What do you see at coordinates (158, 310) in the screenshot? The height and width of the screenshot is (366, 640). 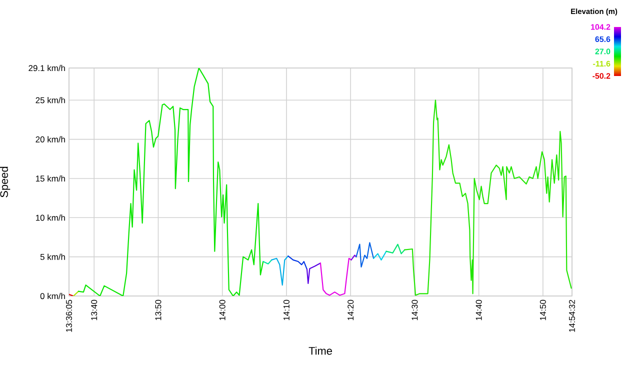 I see `x-tick-label: 13:50` at bounding box center [158, 310].